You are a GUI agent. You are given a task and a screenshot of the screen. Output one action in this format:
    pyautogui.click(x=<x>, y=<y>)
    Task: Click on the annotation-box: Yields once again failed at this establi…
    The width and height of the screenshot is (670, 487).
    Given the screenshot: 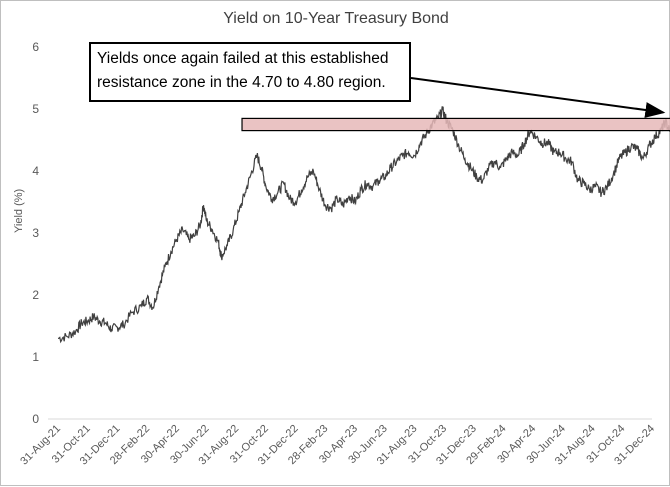 What is the action you would take?
    pyautogui.click(x=250, y=72)
    